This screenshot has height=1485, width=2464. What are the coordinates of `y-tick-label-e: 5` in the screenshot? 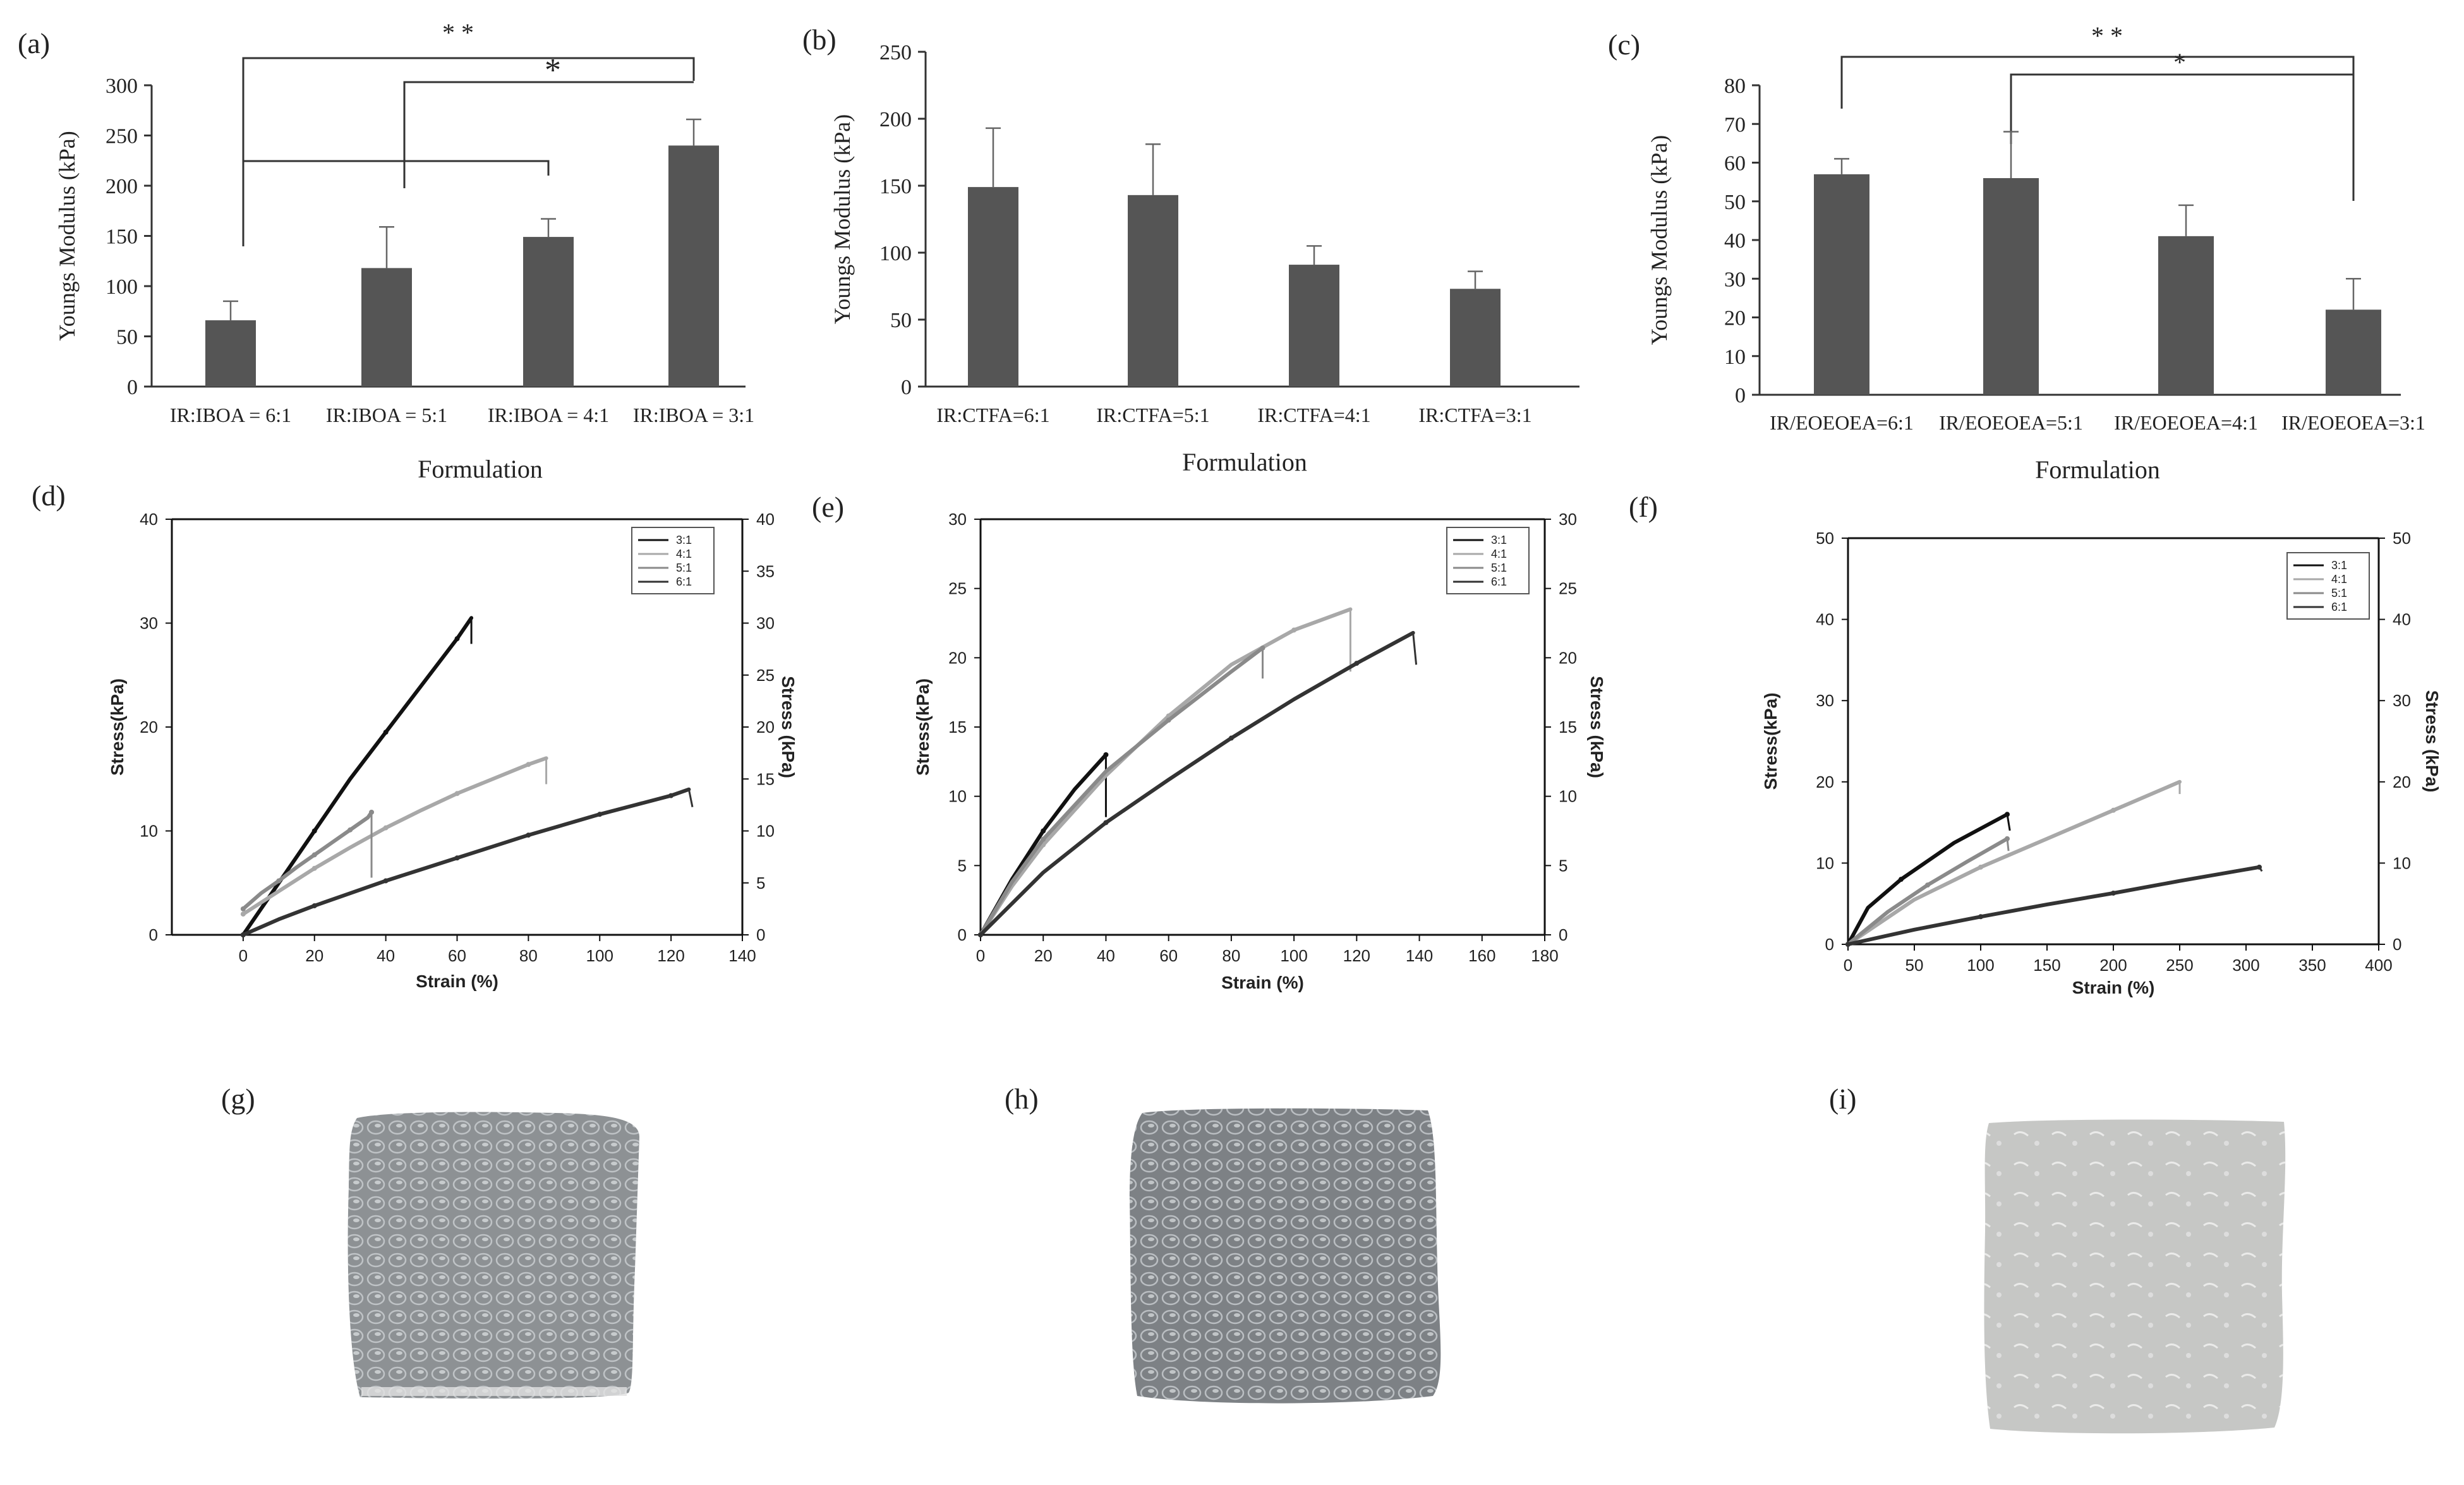 It's located at (962, 865).